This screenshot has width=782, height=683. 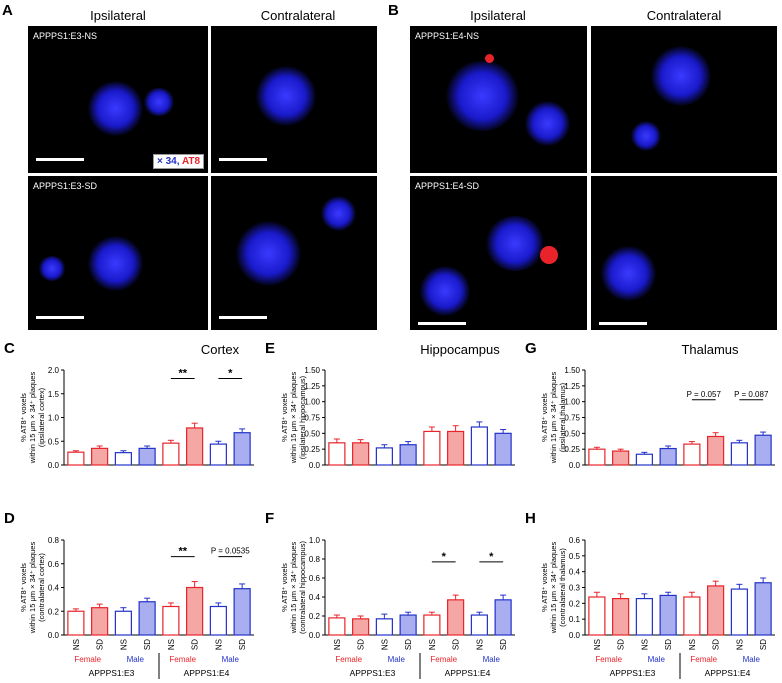 What do you see at coordinates (7, 10) in the screenshot?
I see `panel-letter-a: A` at bounding box center [7, 10].